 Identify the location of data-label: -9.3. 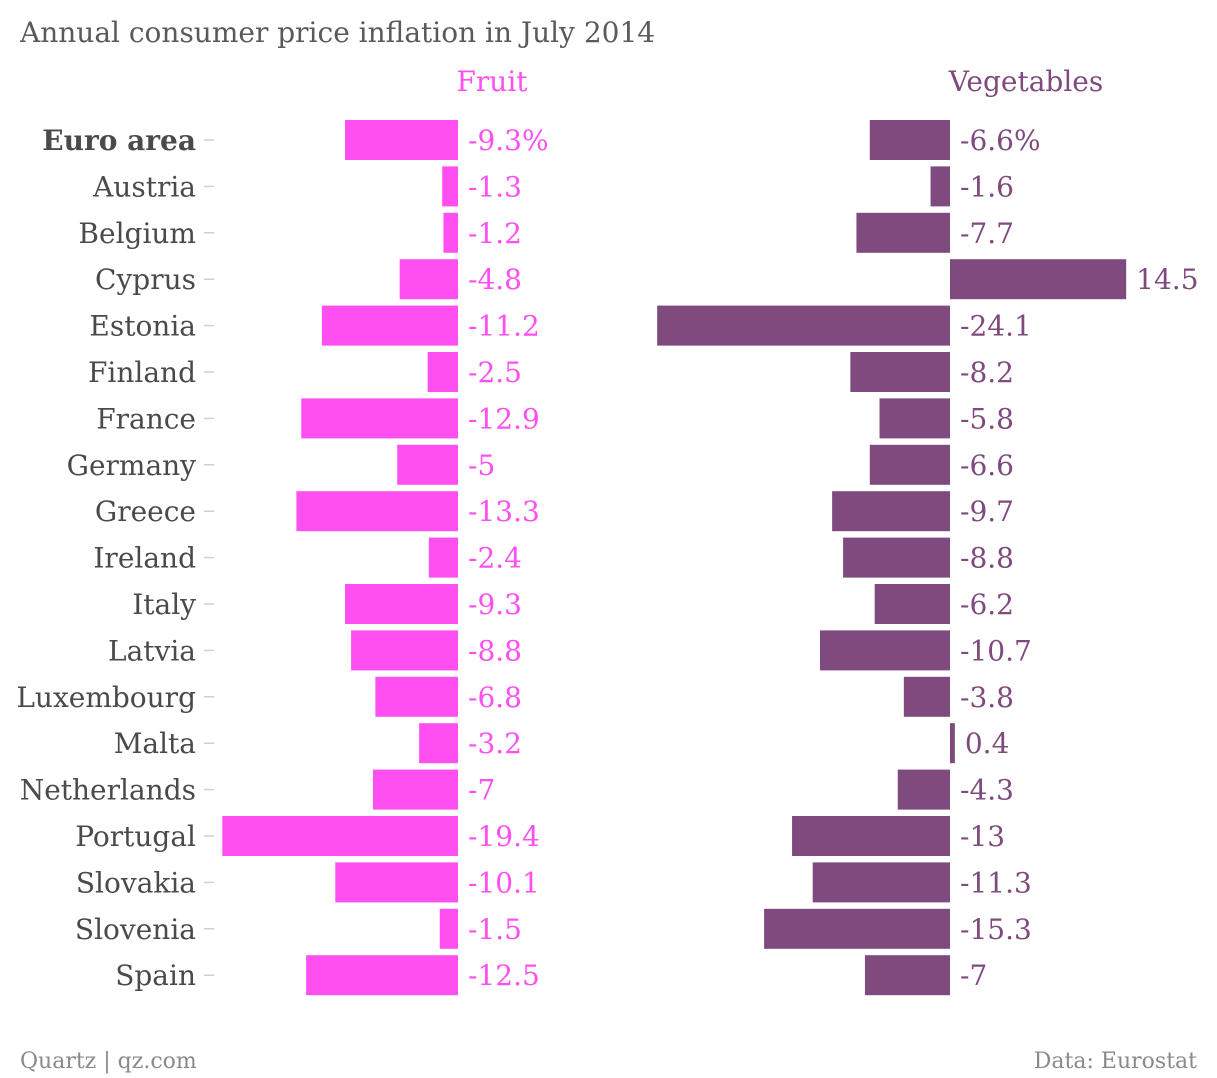
(495, 604).